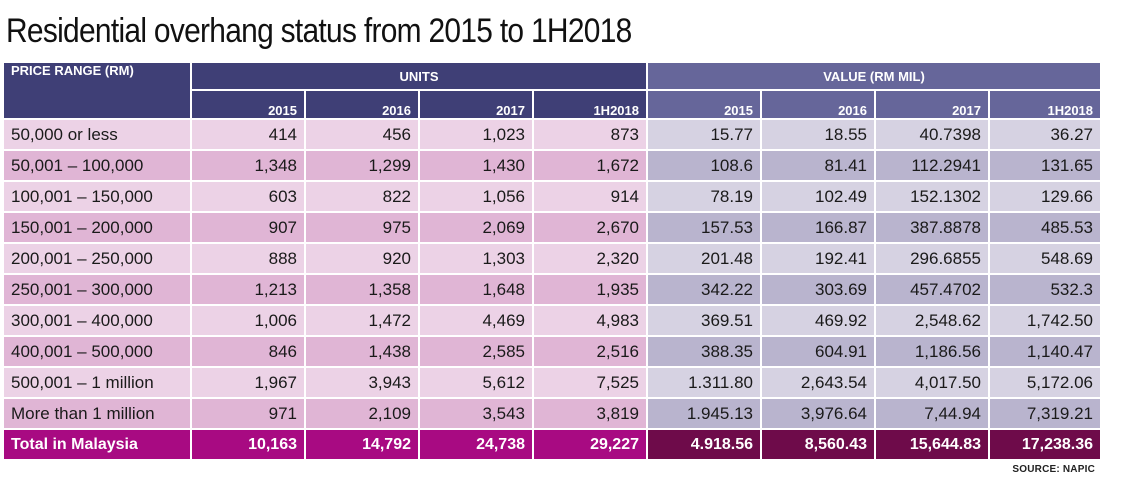 This screenshot has height=492, width=1147. What do you see at coordinates (476, 134) in the screenshot?
I see `units-cell: 1,023` at bounding box center [476, 134].